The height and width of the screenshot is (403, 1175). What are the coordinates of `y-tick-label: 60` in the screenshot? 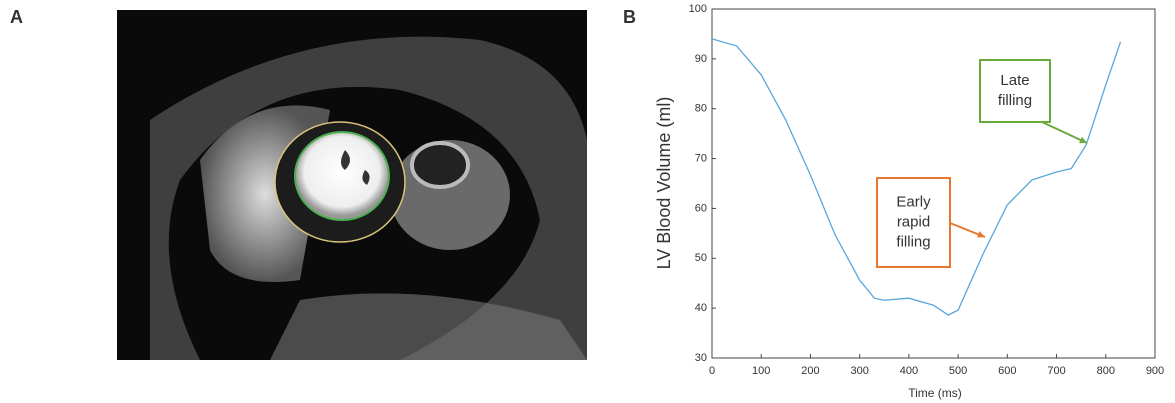 It's located at (701, 208).